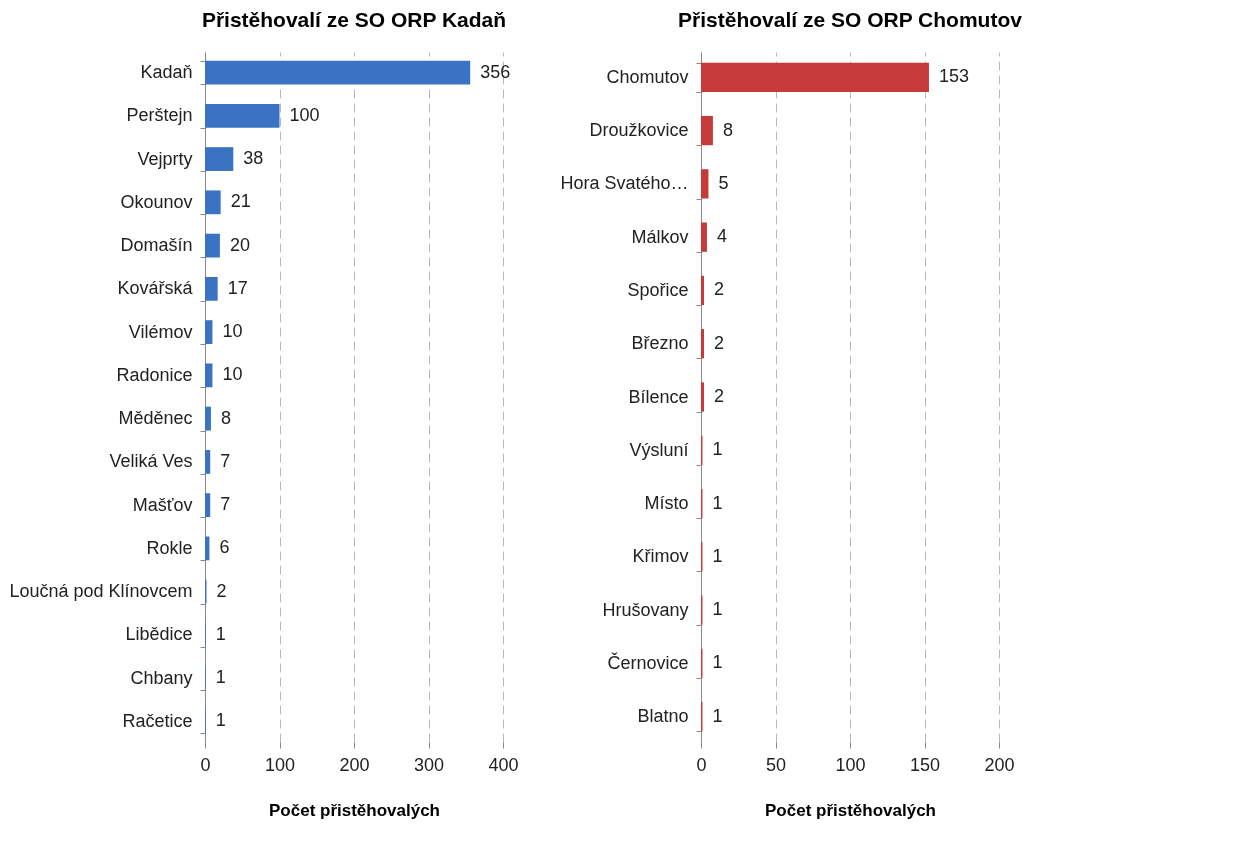 This screenshot has width=1234, height=848. What do you see at coordinates (154, 374) in the screenshot?
I see `y-tick-label: Radonice` at bounding box center [154, 374].